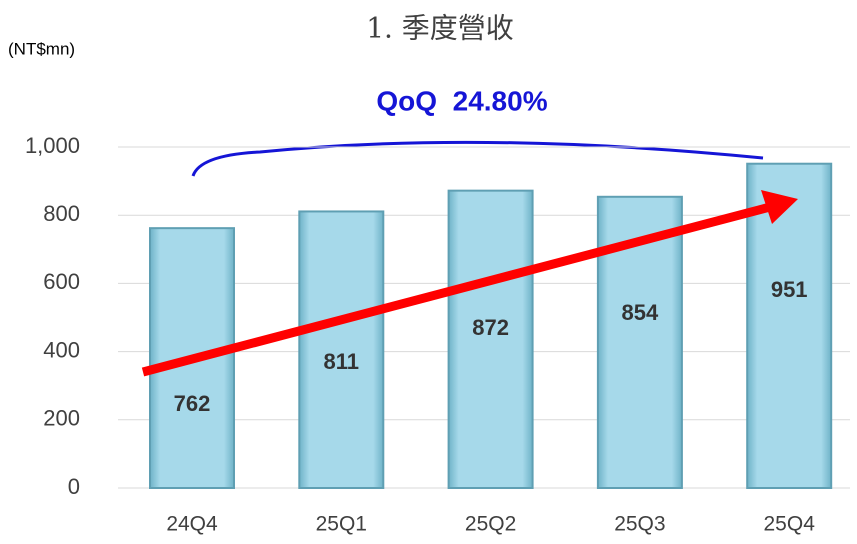  I want to click on x-tick-label: 25Q2, so click(490, 524).